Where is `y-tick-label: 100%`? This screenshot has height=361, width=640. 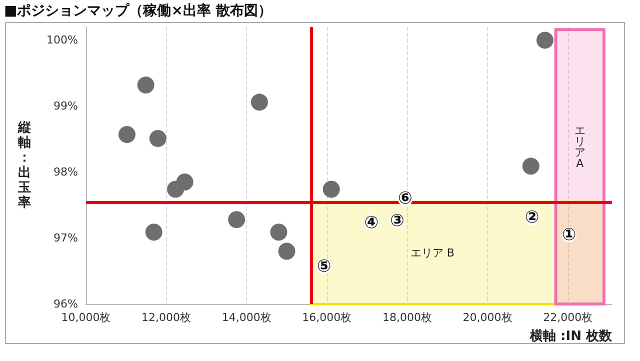
y-tick-label: 100% is located at coordinates (62, 40).